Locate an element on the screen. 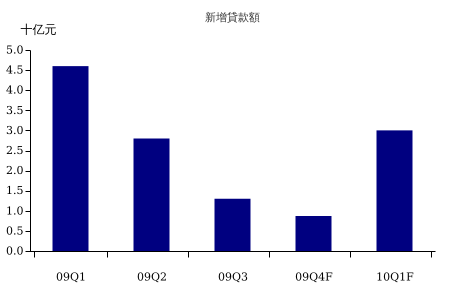 The height and width of the screenshot is (300, 450). y-tick-label: 4.0 is located at coordinates (15, 90).